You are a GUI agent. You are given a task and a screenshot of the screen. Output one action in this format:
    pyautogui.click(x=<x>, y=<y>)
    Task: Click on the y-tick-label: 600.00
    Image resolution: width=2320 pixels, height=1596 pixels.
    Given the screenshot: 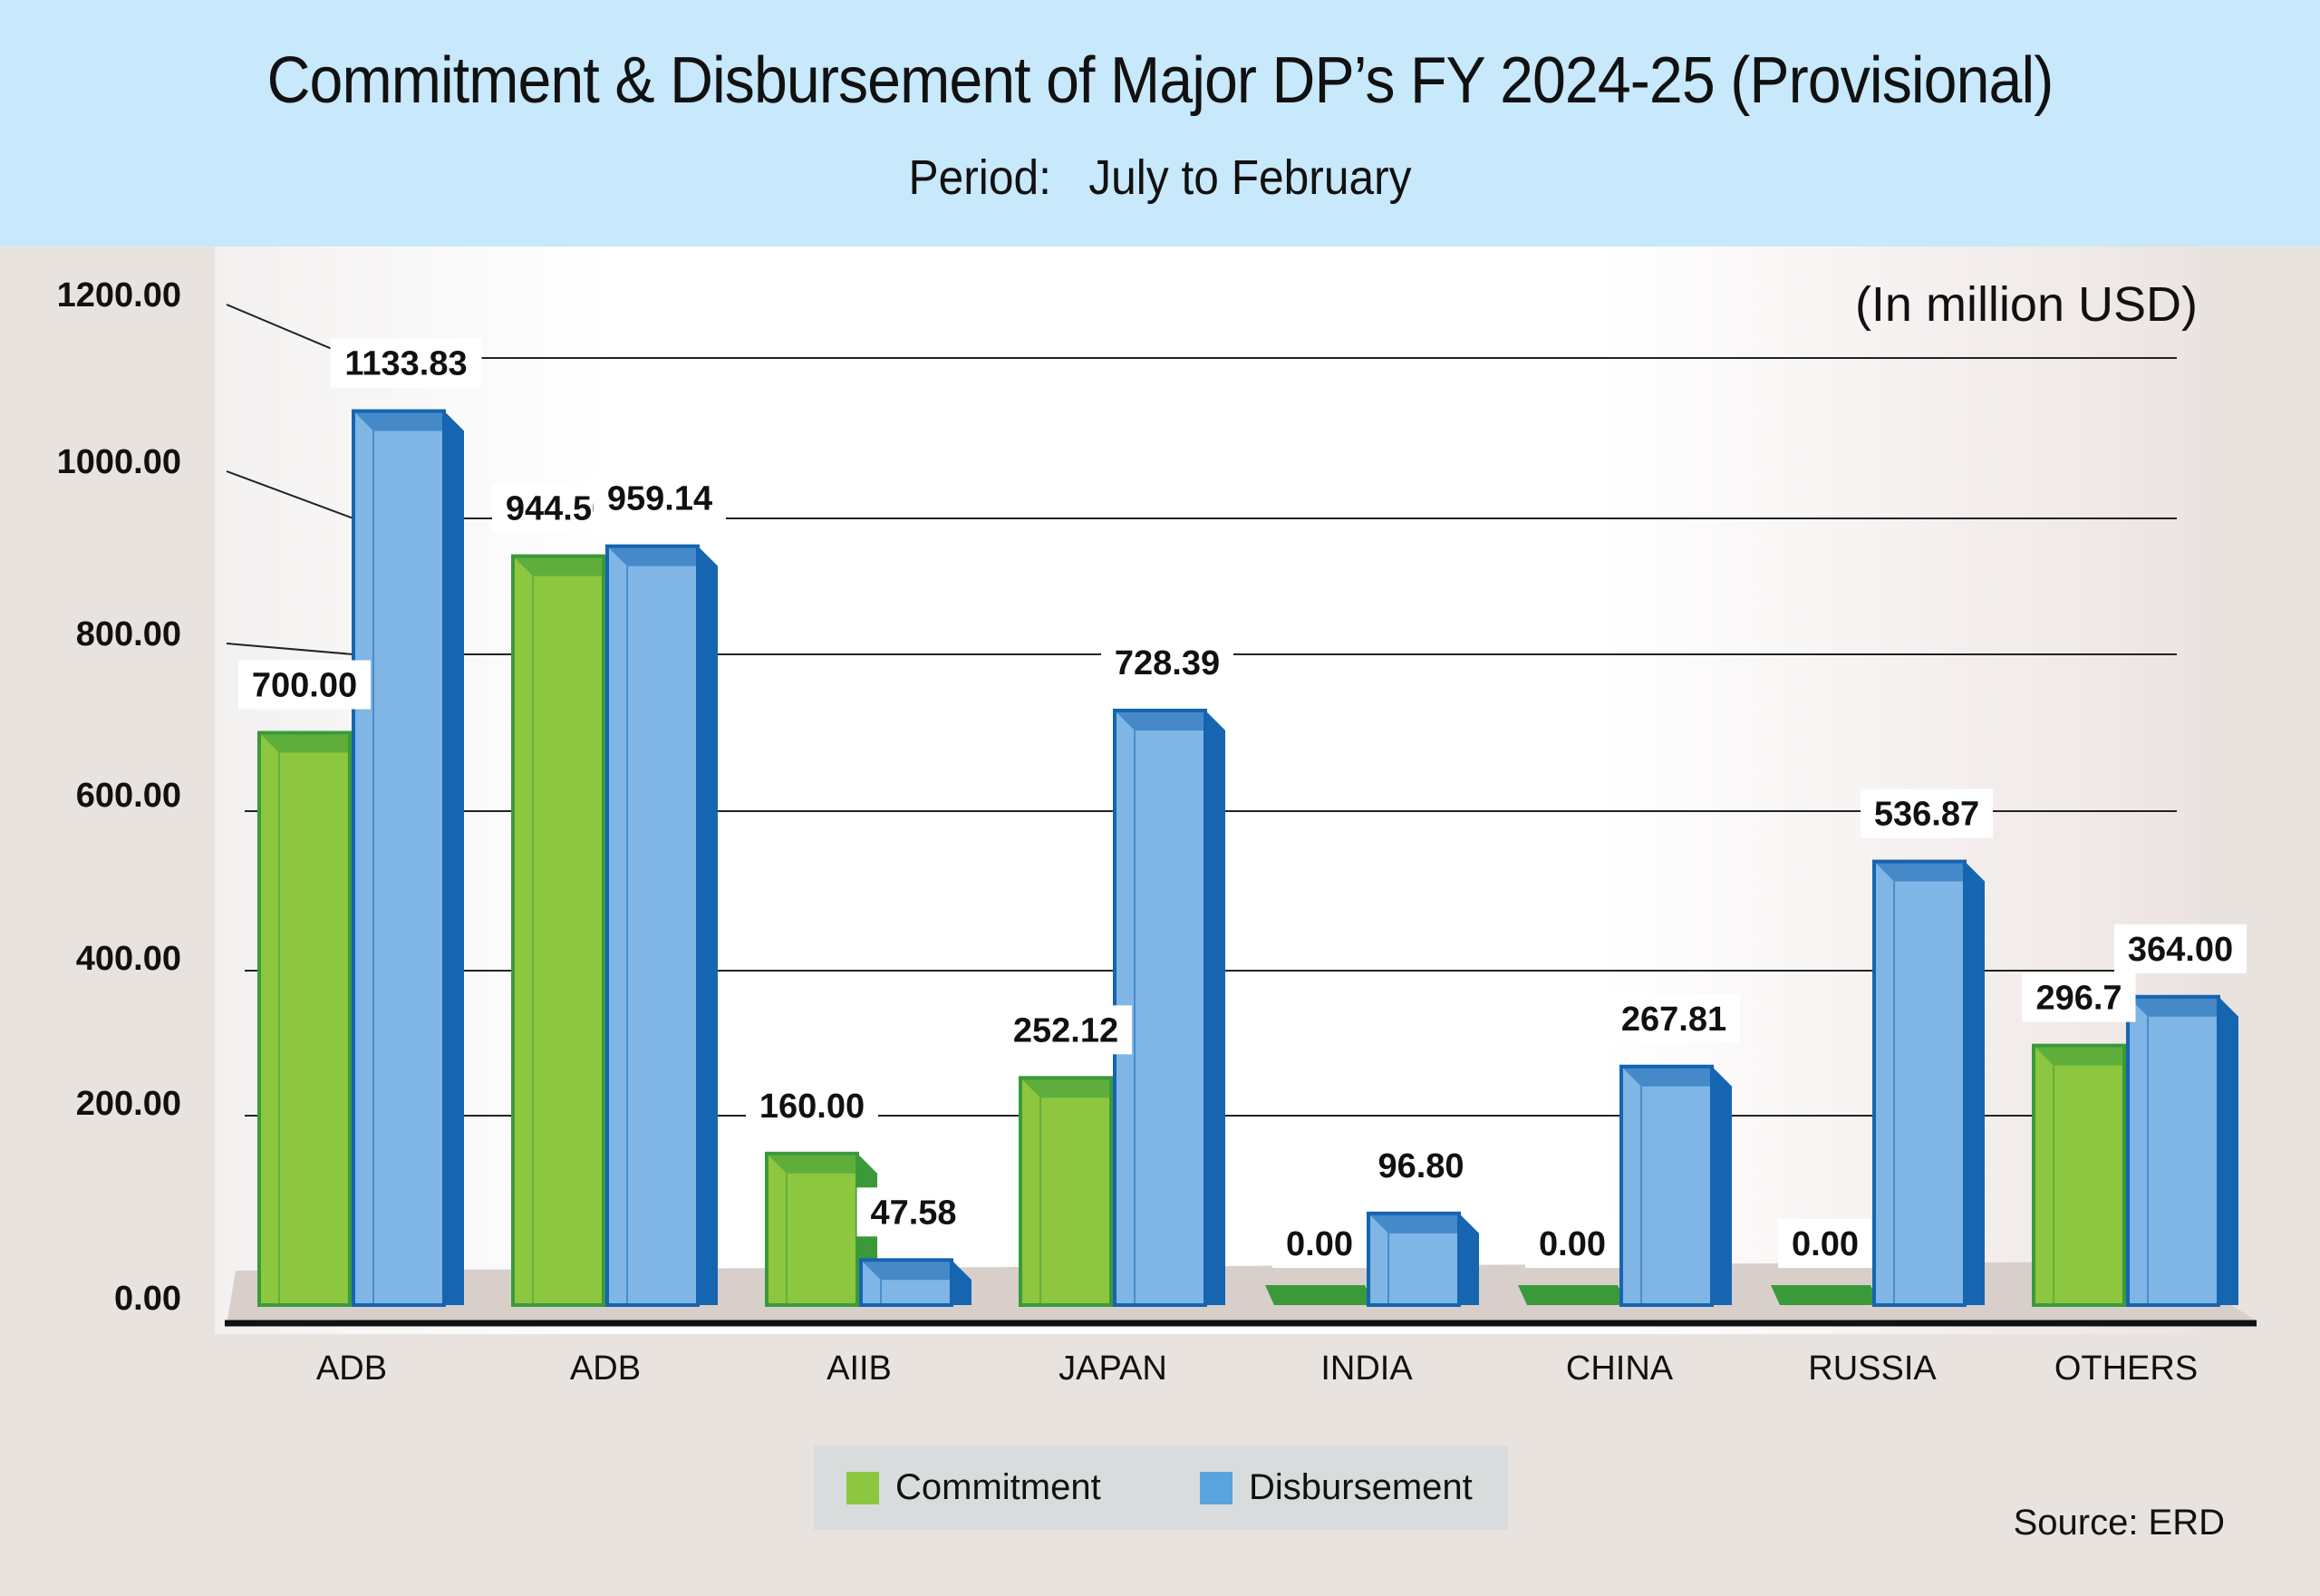 What is the action you would take?
    pyautogui.click(x=128, y=796)
    